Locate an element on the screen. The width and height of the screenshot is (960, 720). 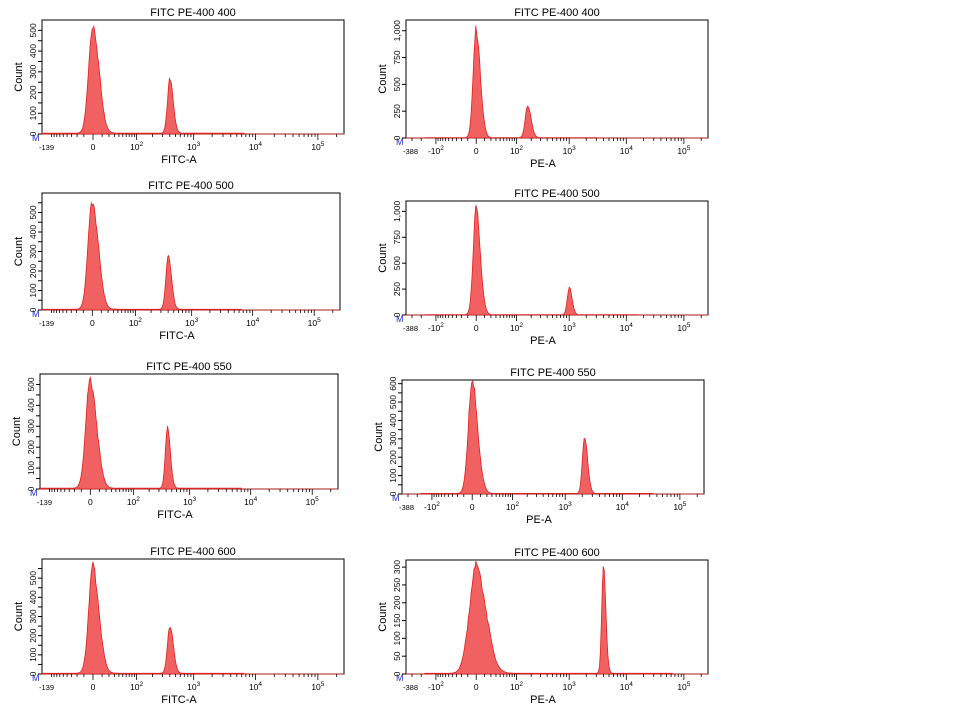
chart-title: FITC PE-400 550 is located at coordinates (553, 373).